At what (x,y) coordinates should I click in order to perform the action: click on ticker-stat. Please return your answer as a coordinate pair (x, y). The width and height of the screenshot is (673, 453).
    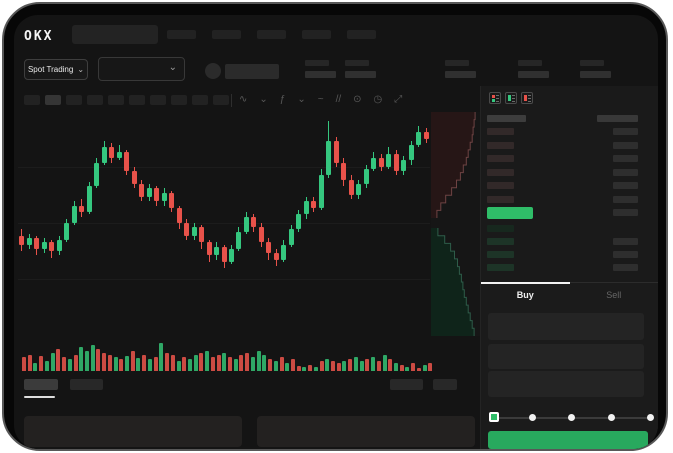
    Looking at the image, I should click on (462, 69).